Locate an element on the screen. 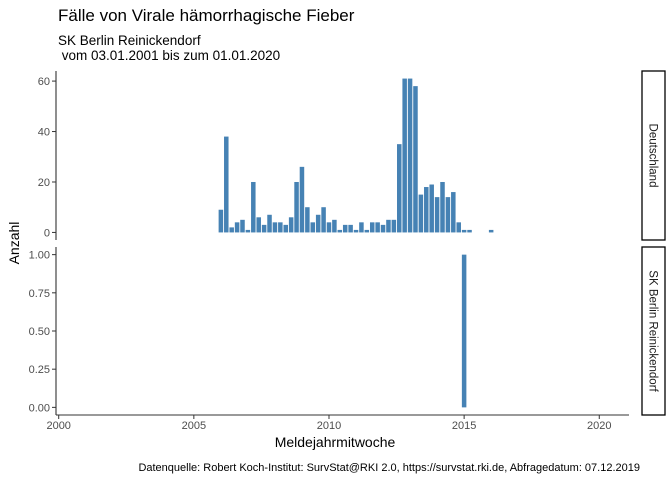 This screenshot has width=672, height=485. x-tick-label: 2000 is located at coordinates (58, 426).